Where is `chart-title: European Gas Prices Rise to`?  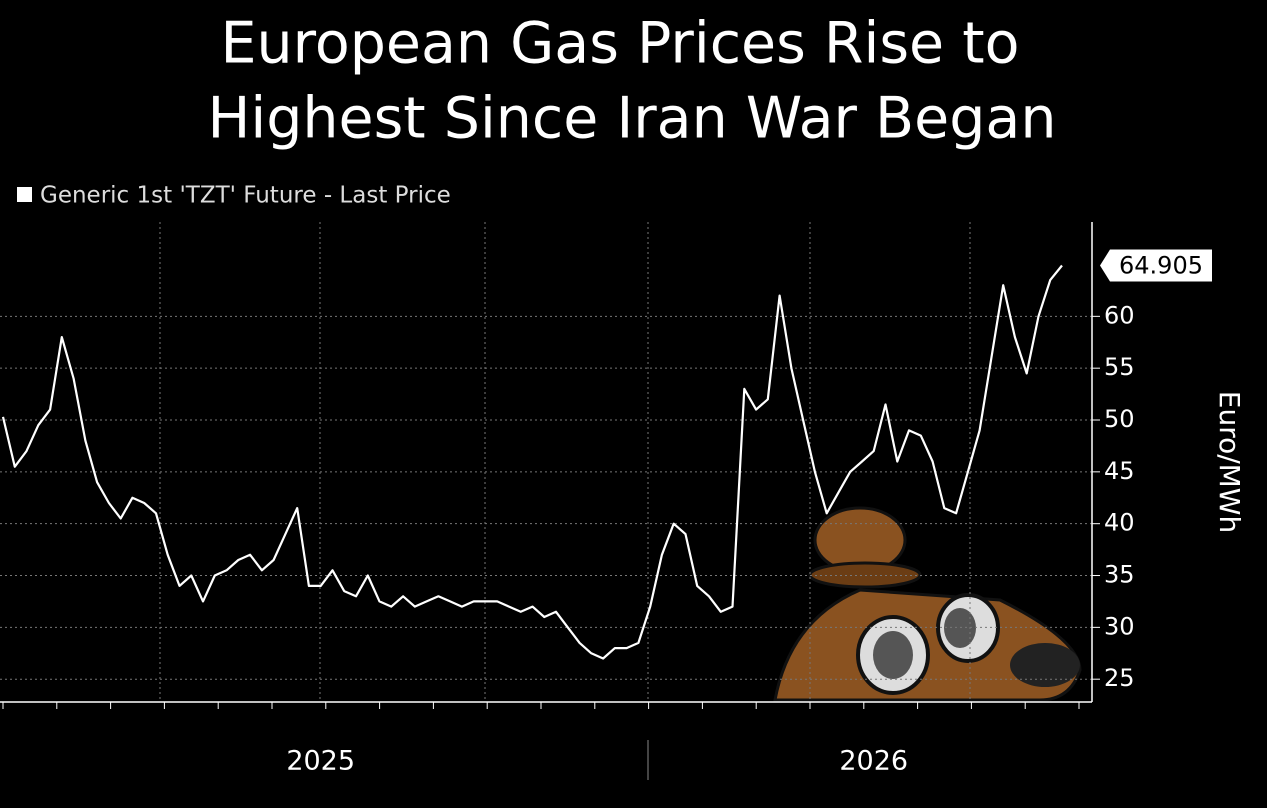 chart-title: European Gas Prices Rise to is located at coordinates (620, 44).